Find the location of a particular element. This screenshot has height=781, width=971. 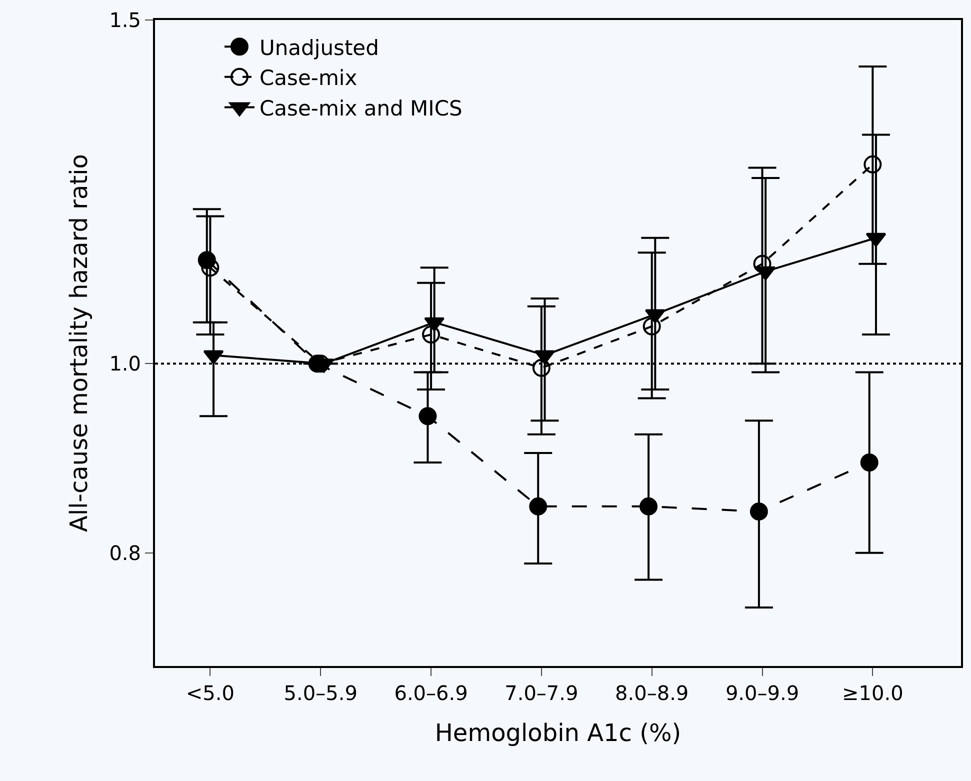

y-tick-label: 0.8 is located at coordinates (125, 552).